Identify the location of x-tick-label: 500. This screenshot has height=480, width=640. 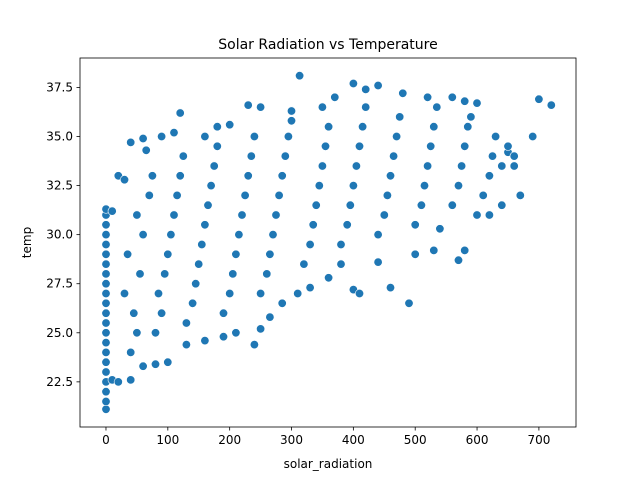
(415, 440).